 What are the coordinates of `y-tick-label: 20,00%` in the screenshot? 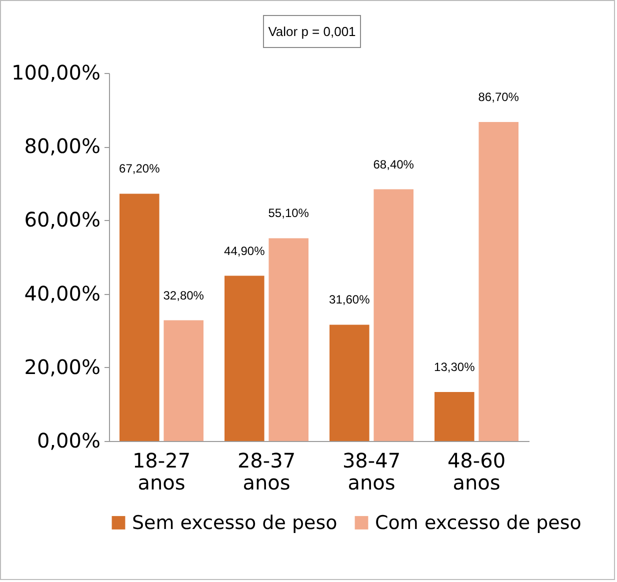 It's located at (62, 366).